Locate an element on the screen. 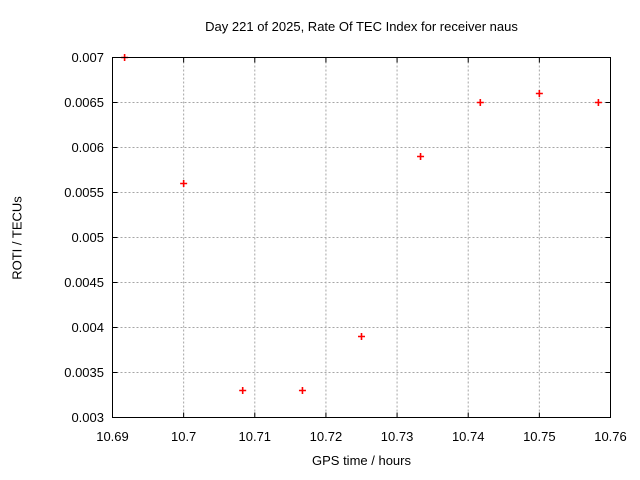 This screenshot has height=480, width=640. x-tick-label: 10.71 is located at coordinates (255, 436).